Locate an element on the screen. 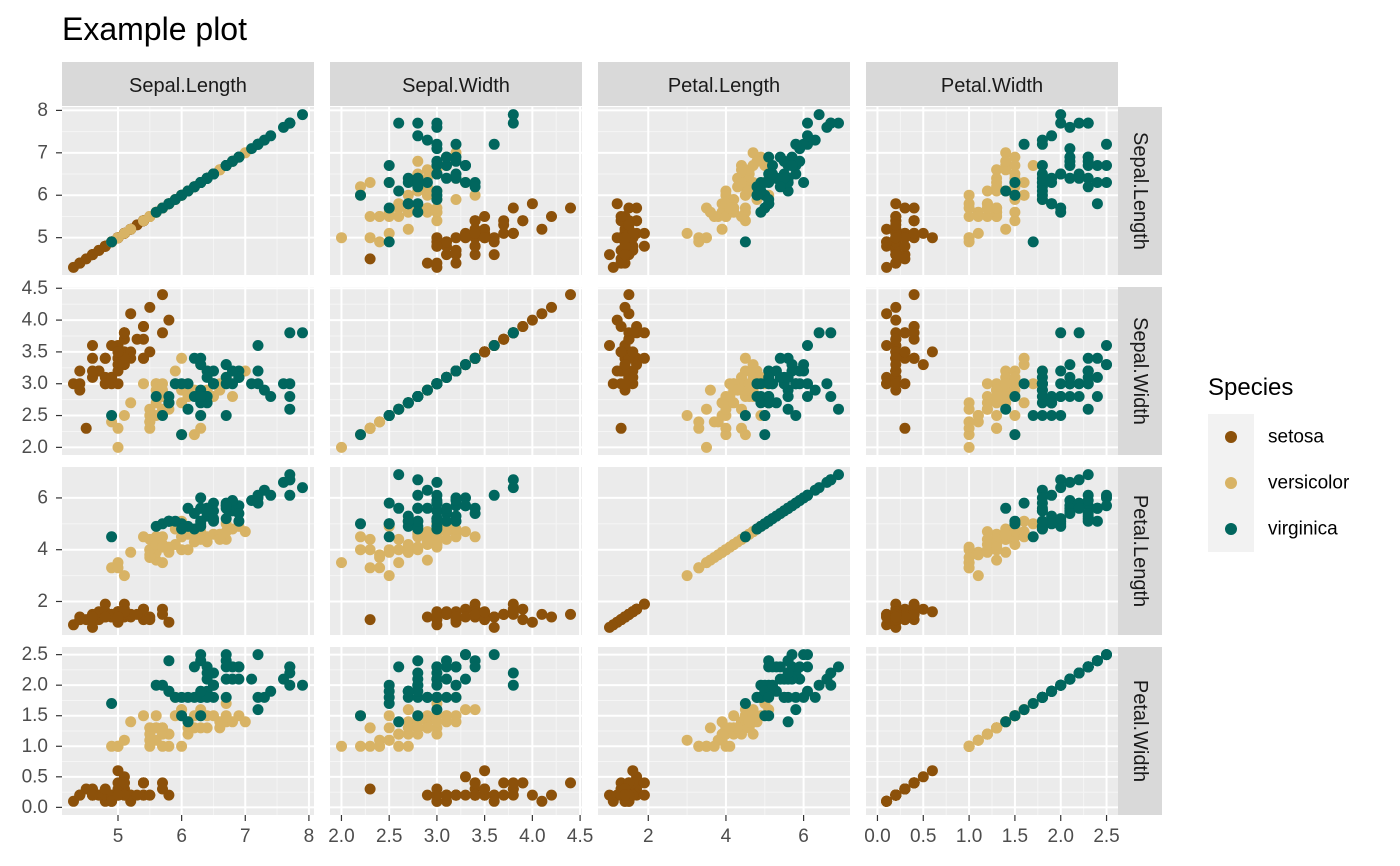  strip-right-sepal-length is located at coordinates (1140, 191).